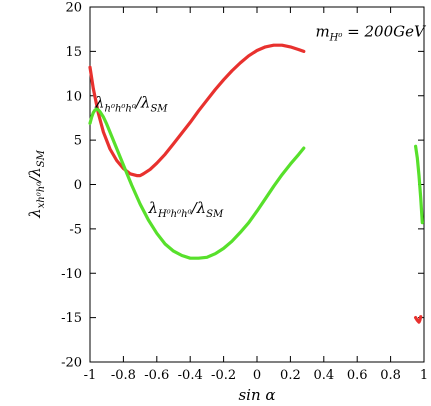  Describe the element at coordinates (390, 375) in the screenshot. I see `x-tick-label: 0.8` at that location.